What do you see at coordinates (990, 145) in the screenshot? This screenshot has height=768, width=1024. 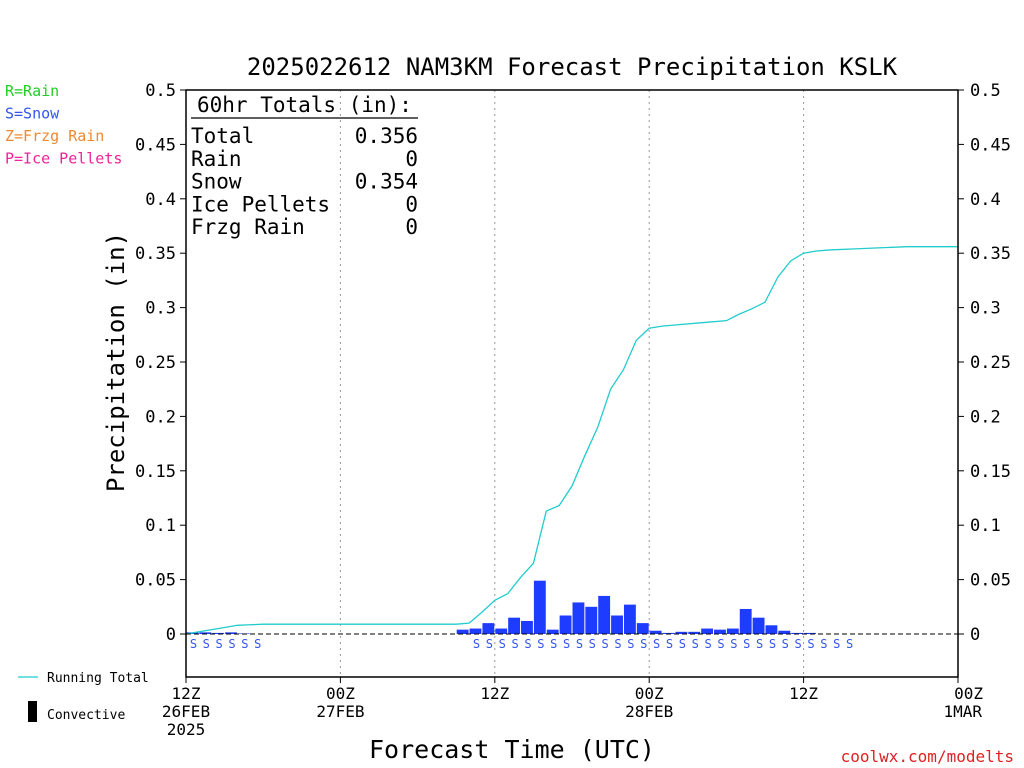 I see `y-tick-label-right: 0.45` at bounding box center [990, 145].